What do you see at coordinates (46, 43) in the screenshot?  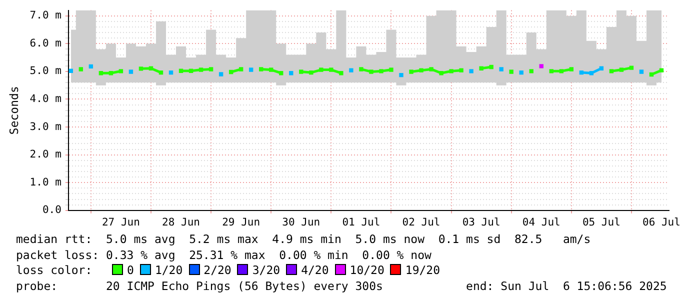 I see `y-tick-label: 6.0 m` at bounding box center [46, 43].